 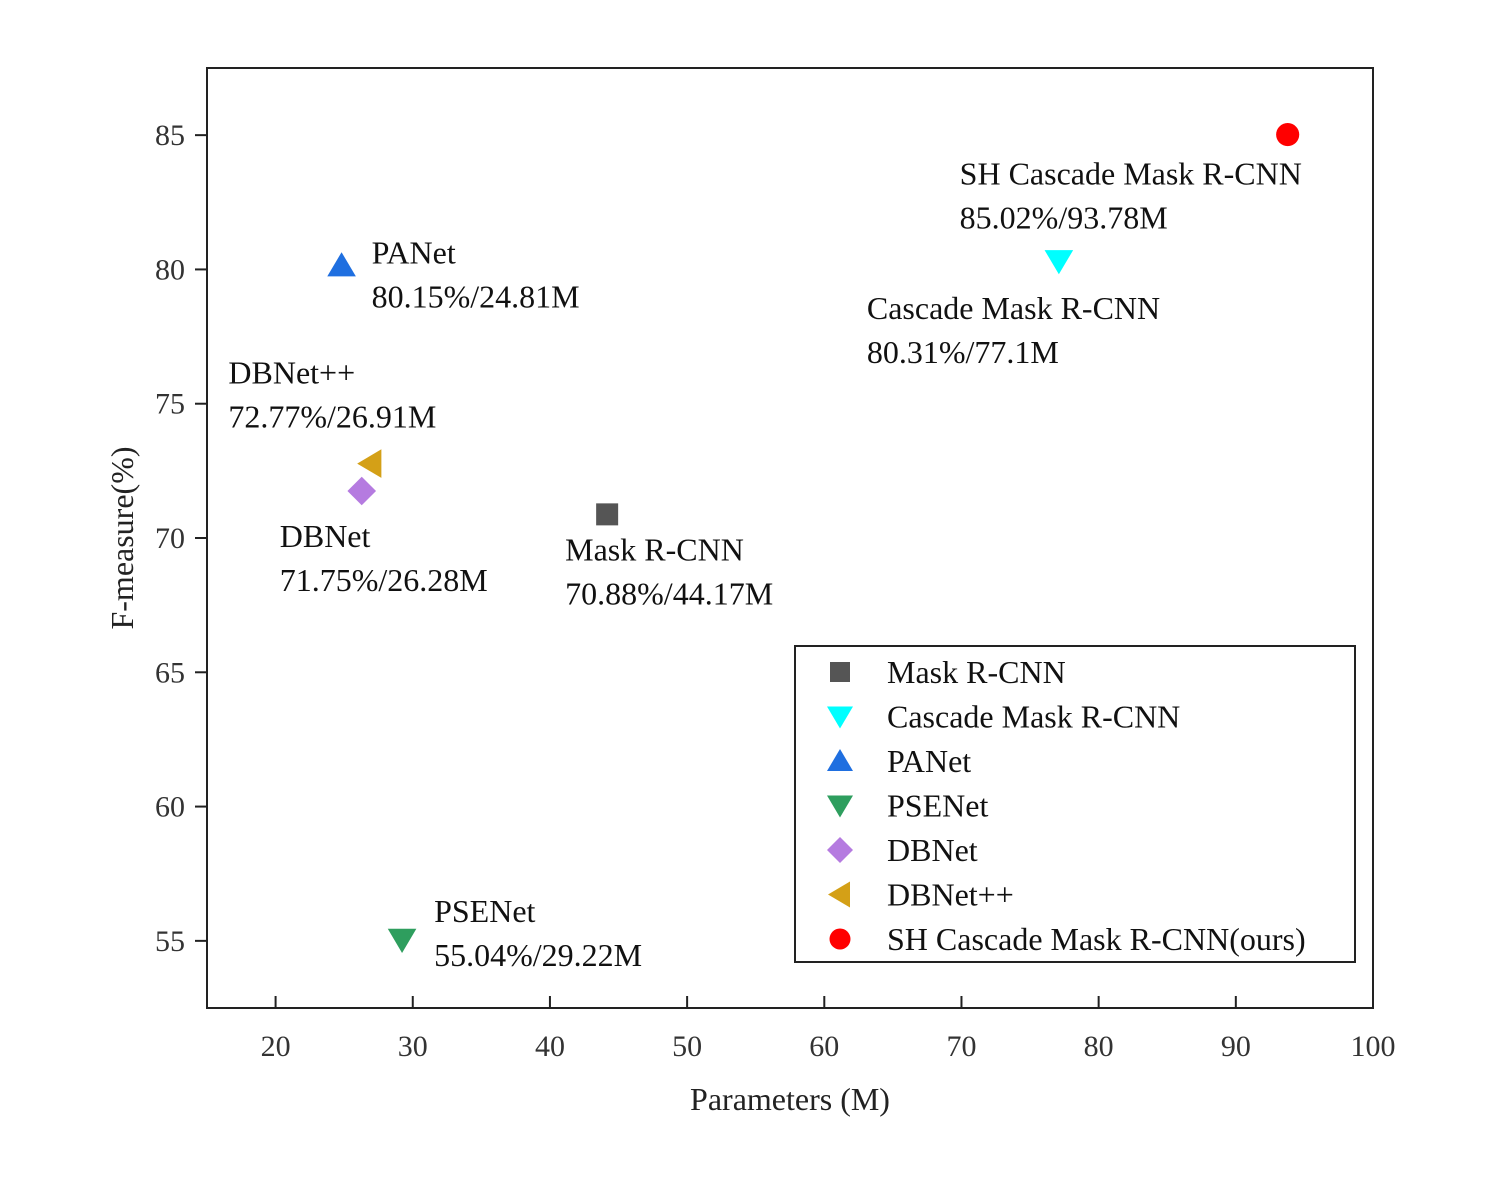 What do you see at coordinates (840, 672) in the screenshot?
I see `legend-marker-mask-r-cnn` at bounding box center [840, 672].